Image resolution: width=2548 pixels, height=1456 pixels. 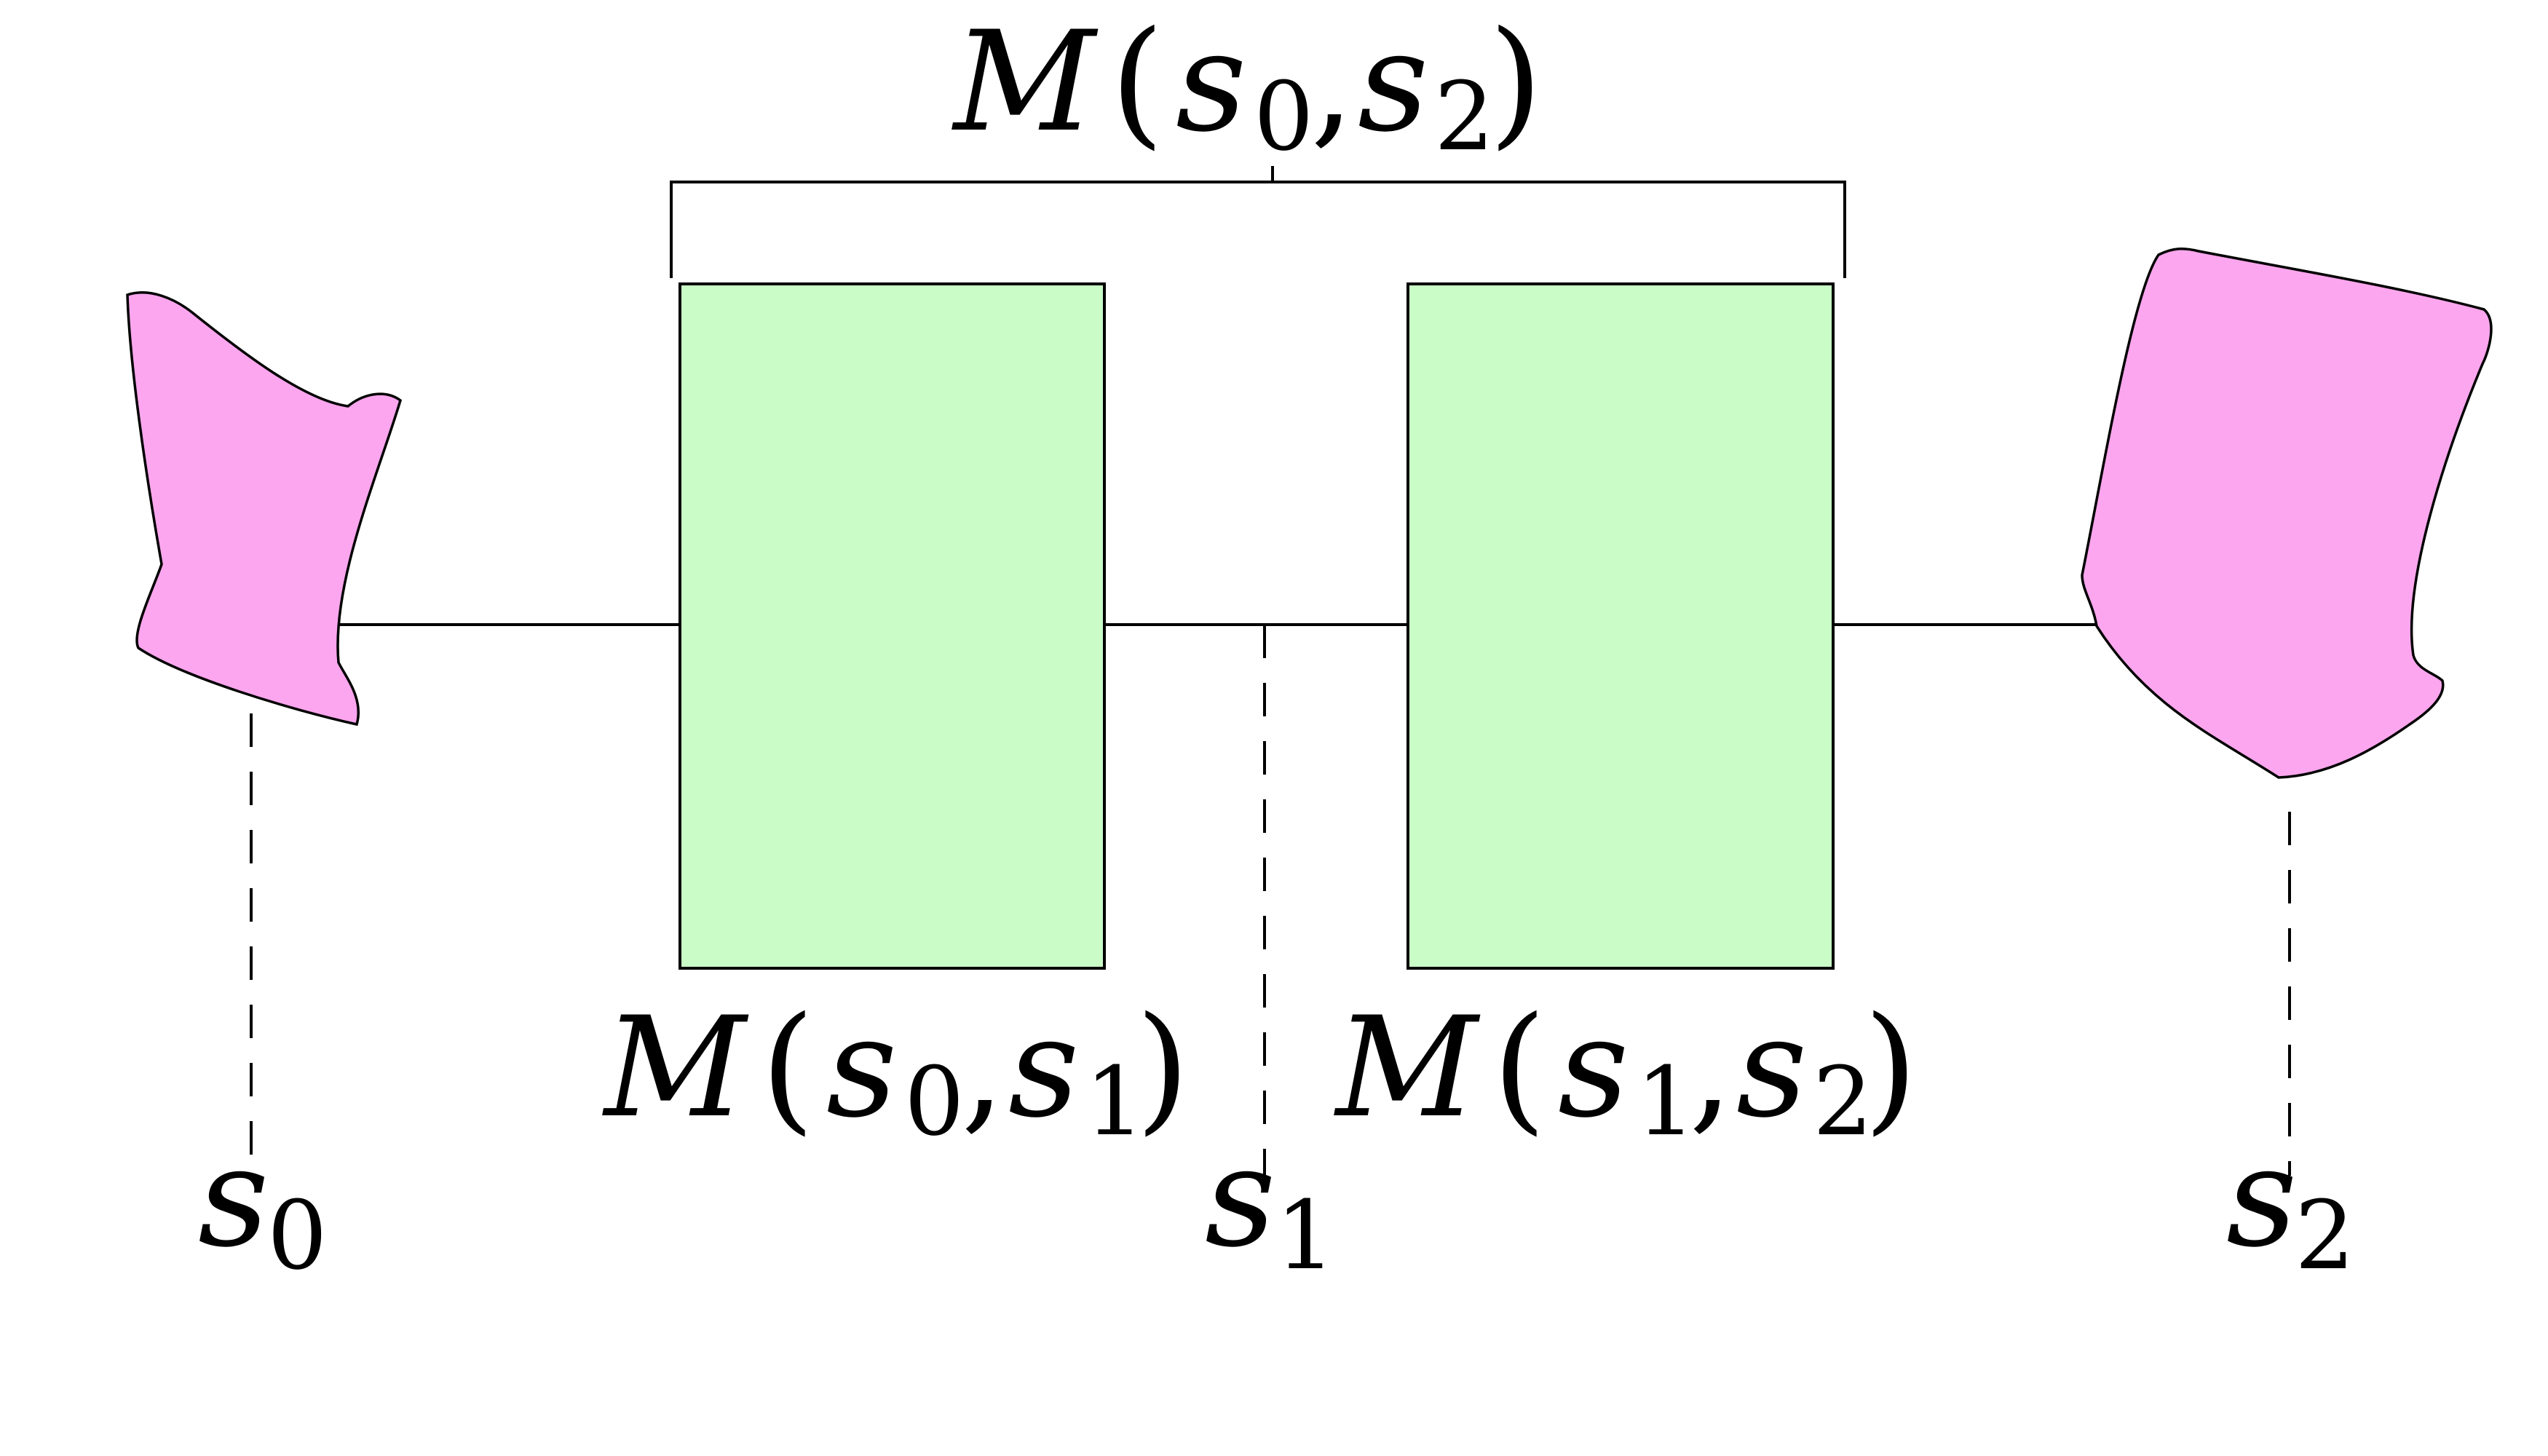 I want to click on label-sub: 2, so click(x=2325, y=1235).